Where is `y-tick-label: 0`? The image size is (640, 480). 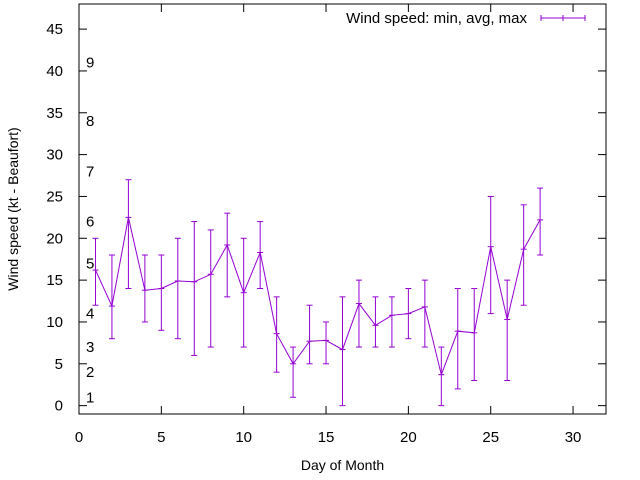 y-tick-label: 0 is located at coordinates (59, 406).